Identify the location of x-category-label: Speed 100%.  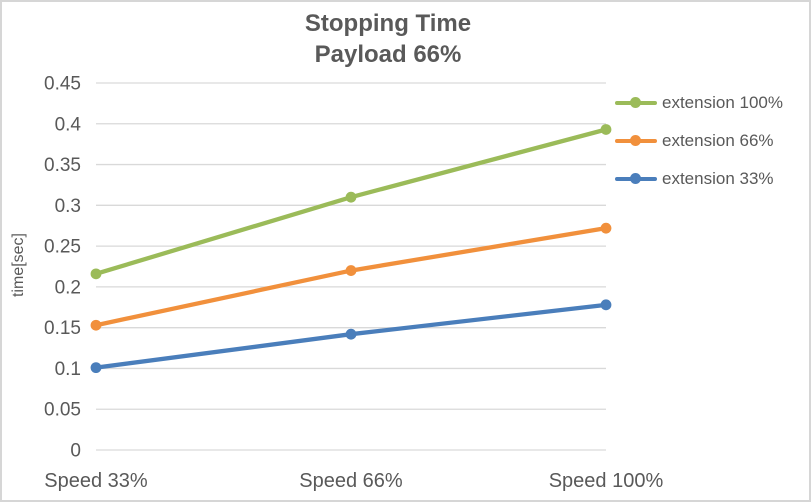
(606, 481).